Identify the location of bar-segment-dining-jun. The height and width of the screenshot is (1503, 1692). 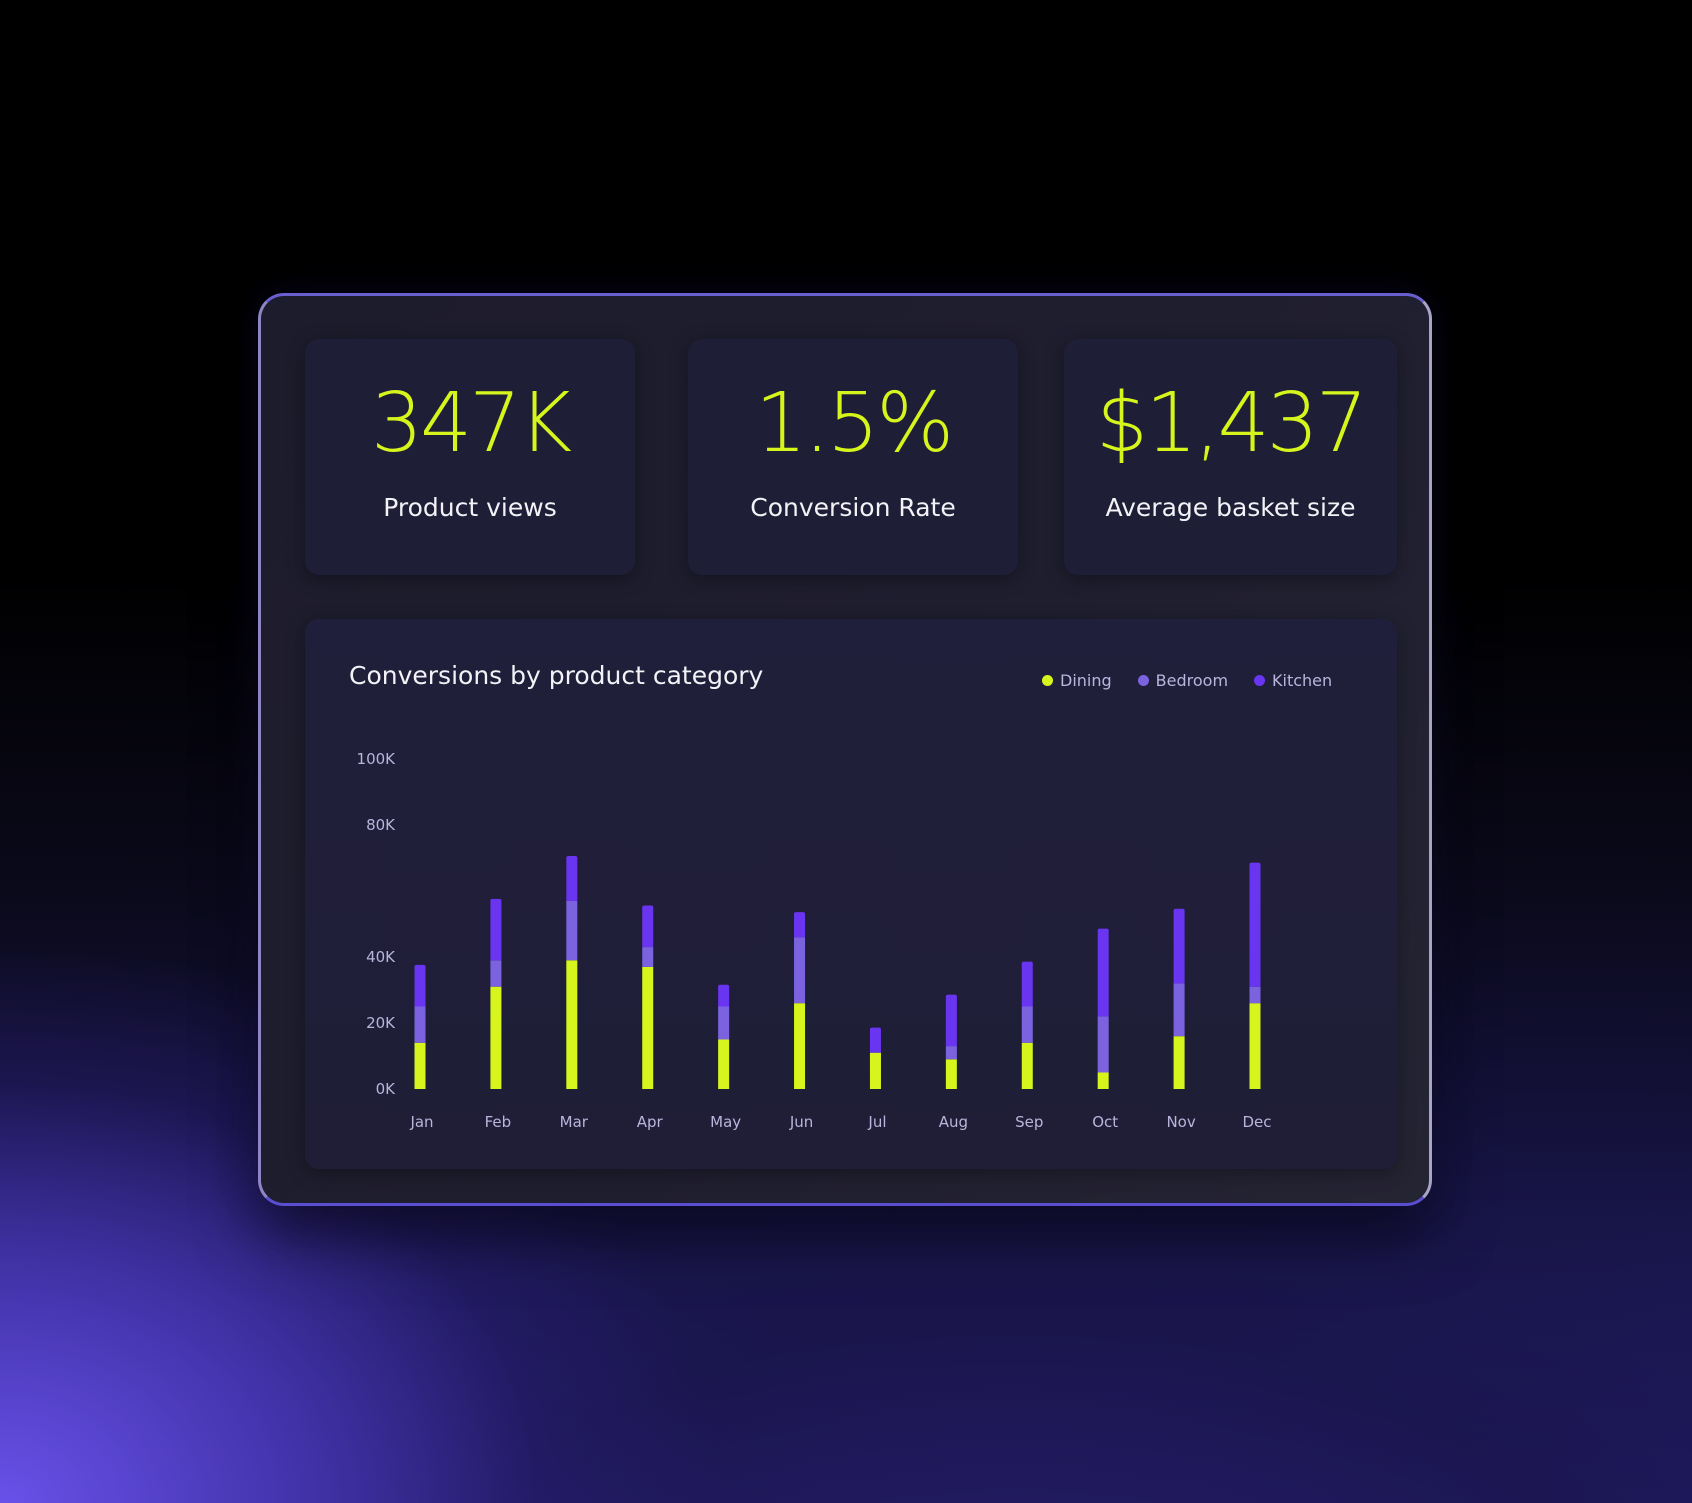
(800, 1046).